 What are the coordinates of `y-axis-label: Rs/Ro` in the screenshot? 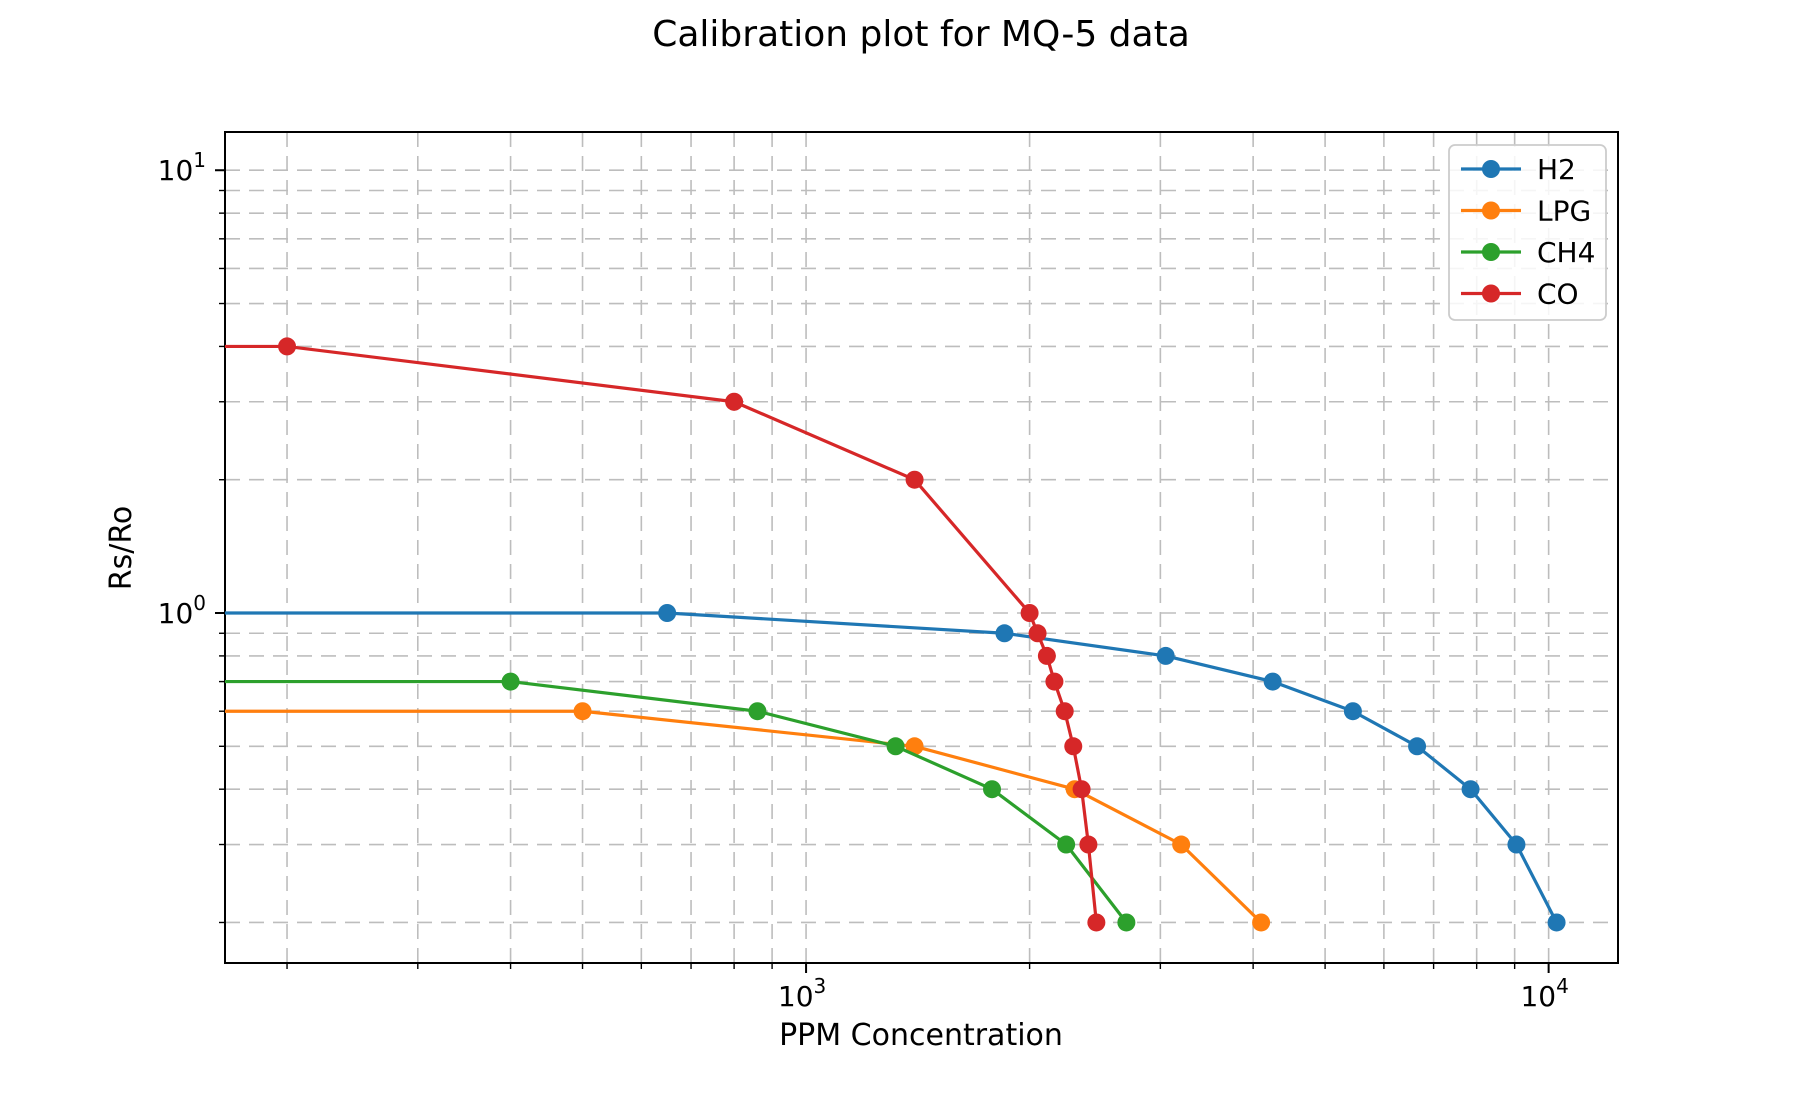 It's located at (121, 548).